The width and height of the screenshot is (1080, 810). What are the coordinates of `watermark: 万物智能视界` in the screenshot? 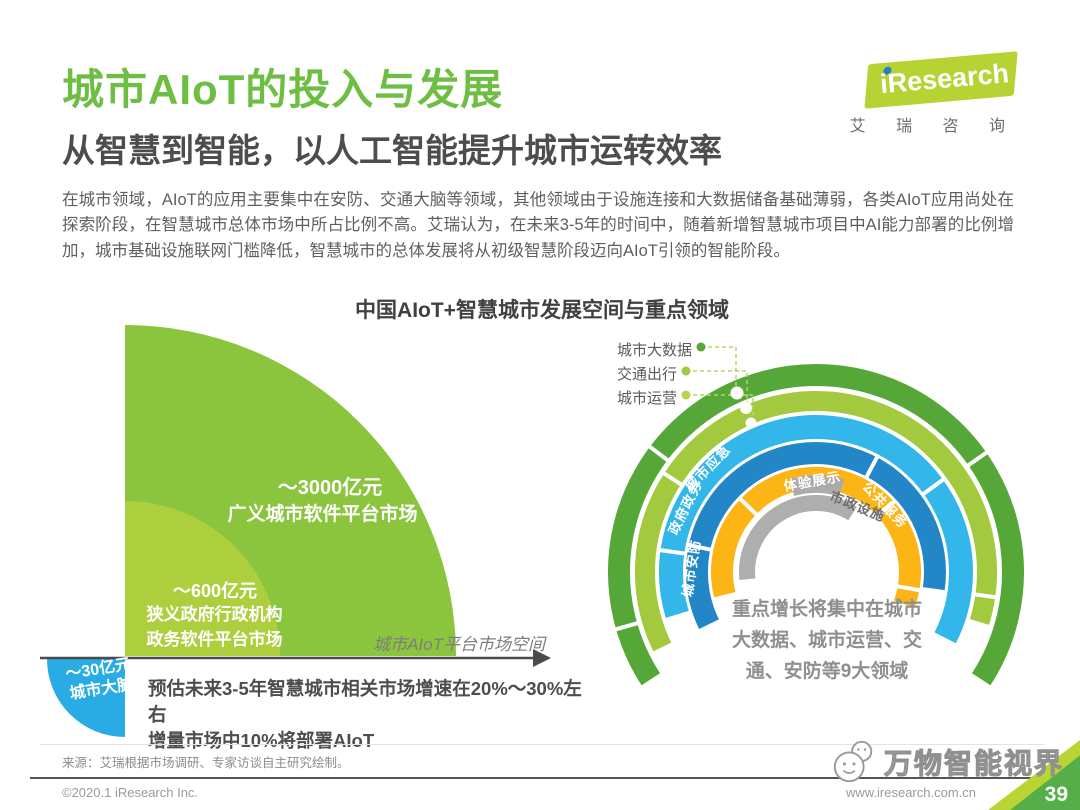 It's located at (947, 762).